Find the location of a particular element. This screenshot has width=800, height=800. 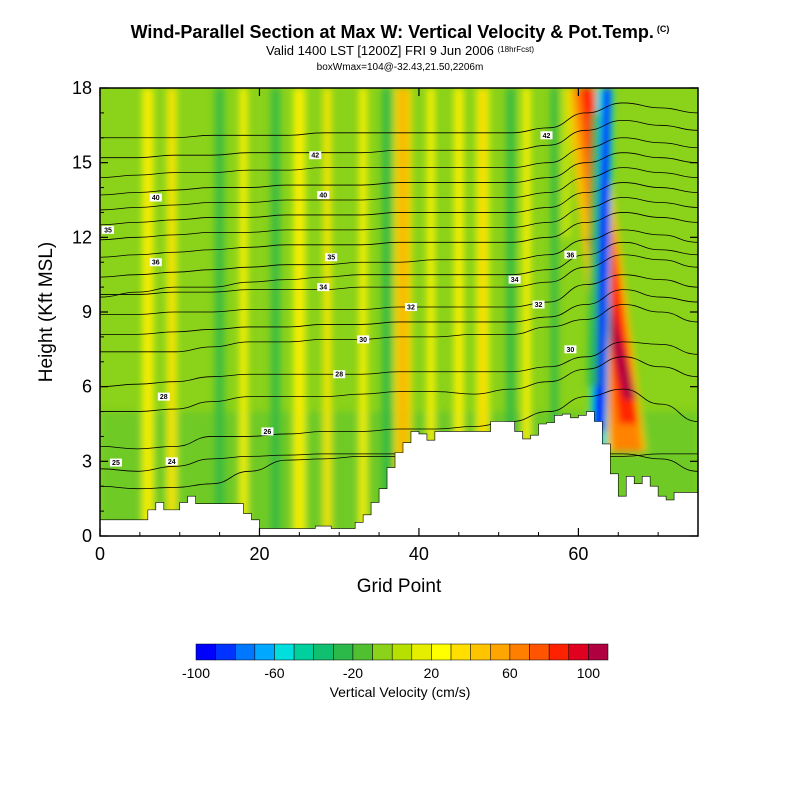

y-tick-label: 0 is located at coordinates (87, 536).